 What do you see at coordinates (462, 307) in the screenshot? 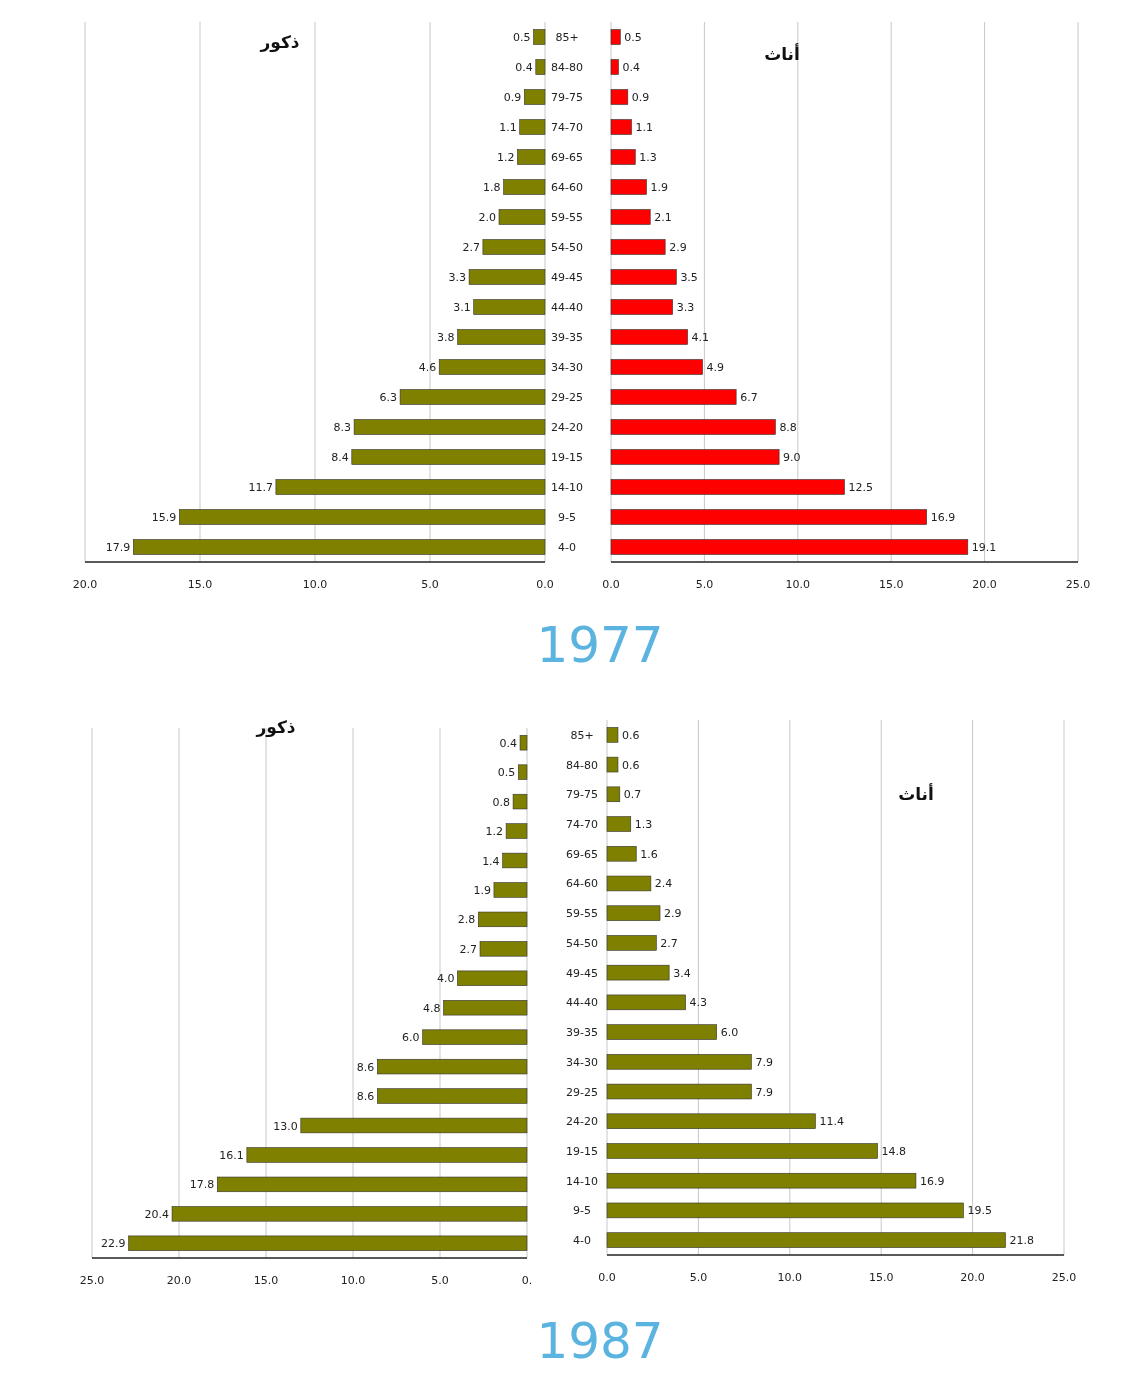
I see `data-label: 3.1` at bounding box center [462, 307].